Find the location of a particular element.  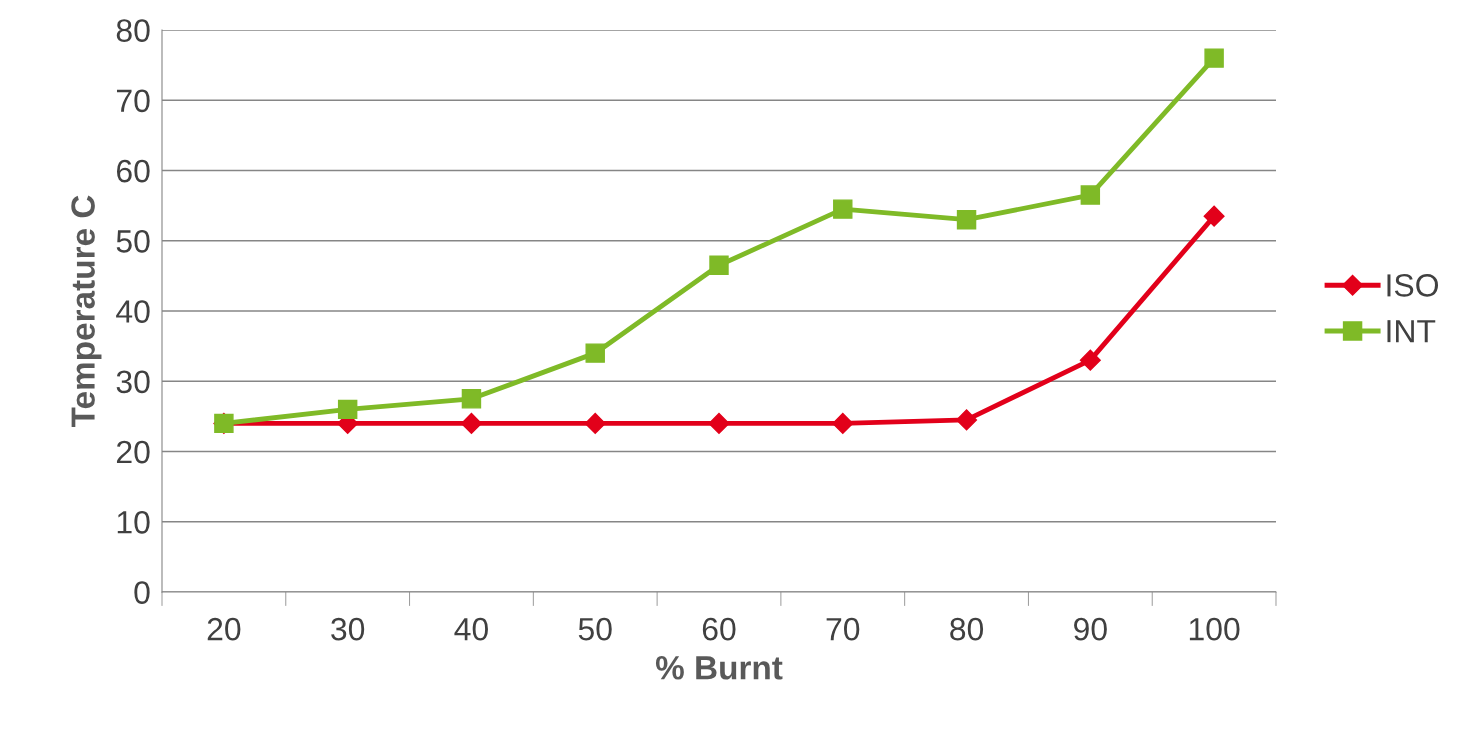

y-tick-label: 70 is located at coordinates (133, 101).